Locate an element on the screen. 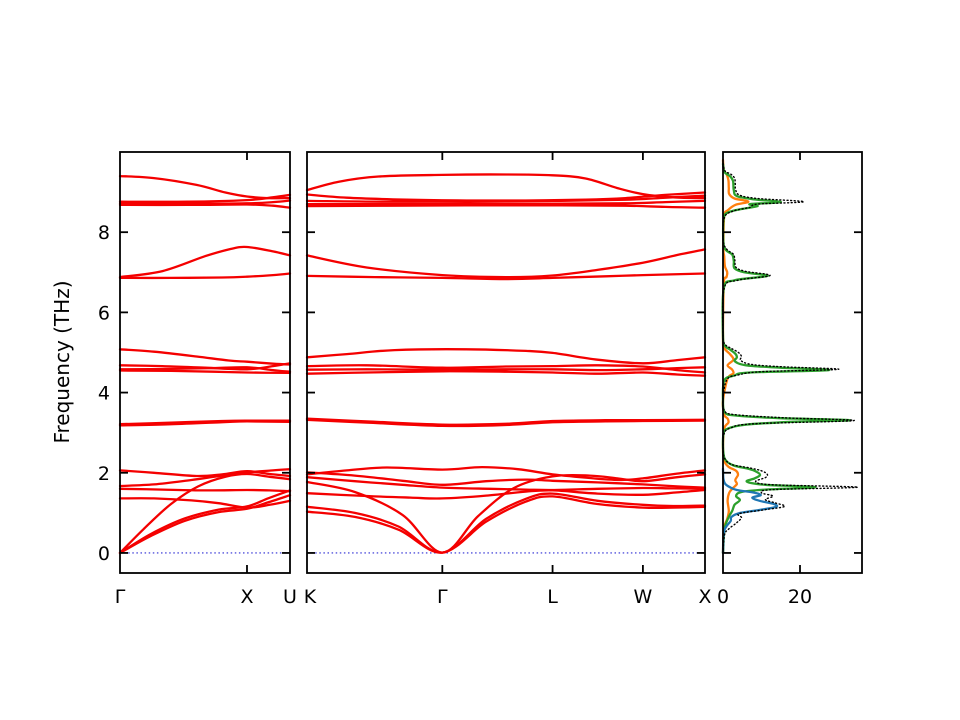  dos-curve-pdos-orange is located at coordinates (735, 356).